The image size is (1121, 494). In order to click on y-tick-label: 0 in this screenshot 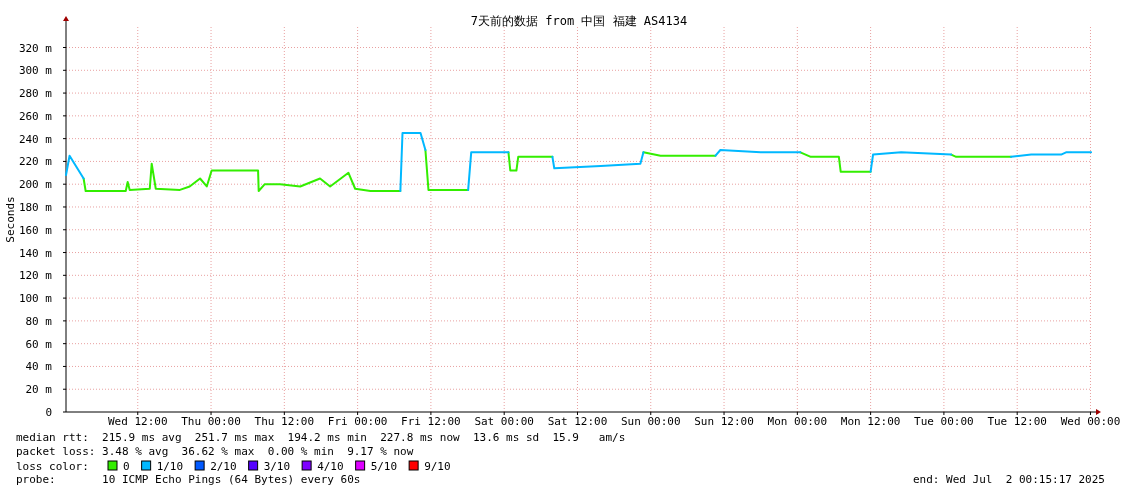, I will do `click(48, 412)`.